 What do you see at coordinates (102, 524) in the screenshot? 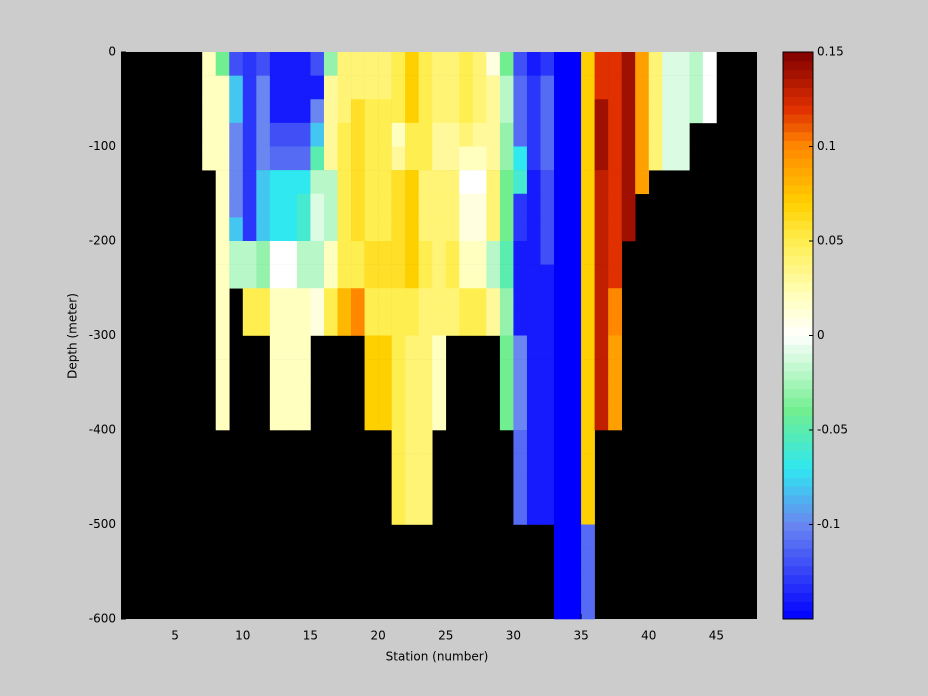
I see `y-tick-label: -500` at bounding box center [102, 524].